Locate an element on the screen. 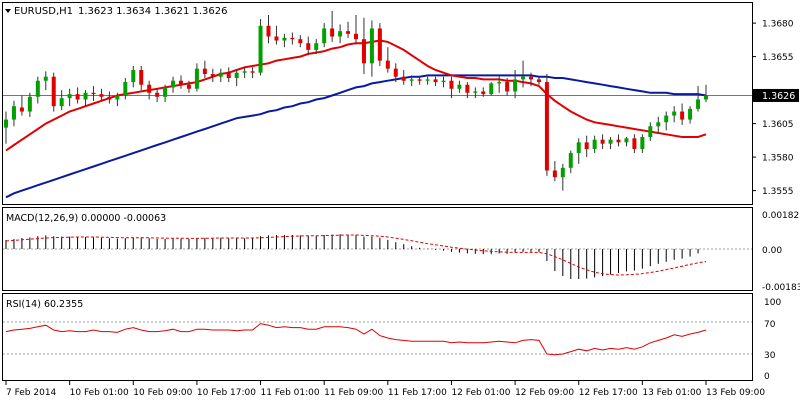 The width and height of the screenshot is (800, 405). time-axis-label: 13 Feb 01:00 is located at coordinates (671, 393).